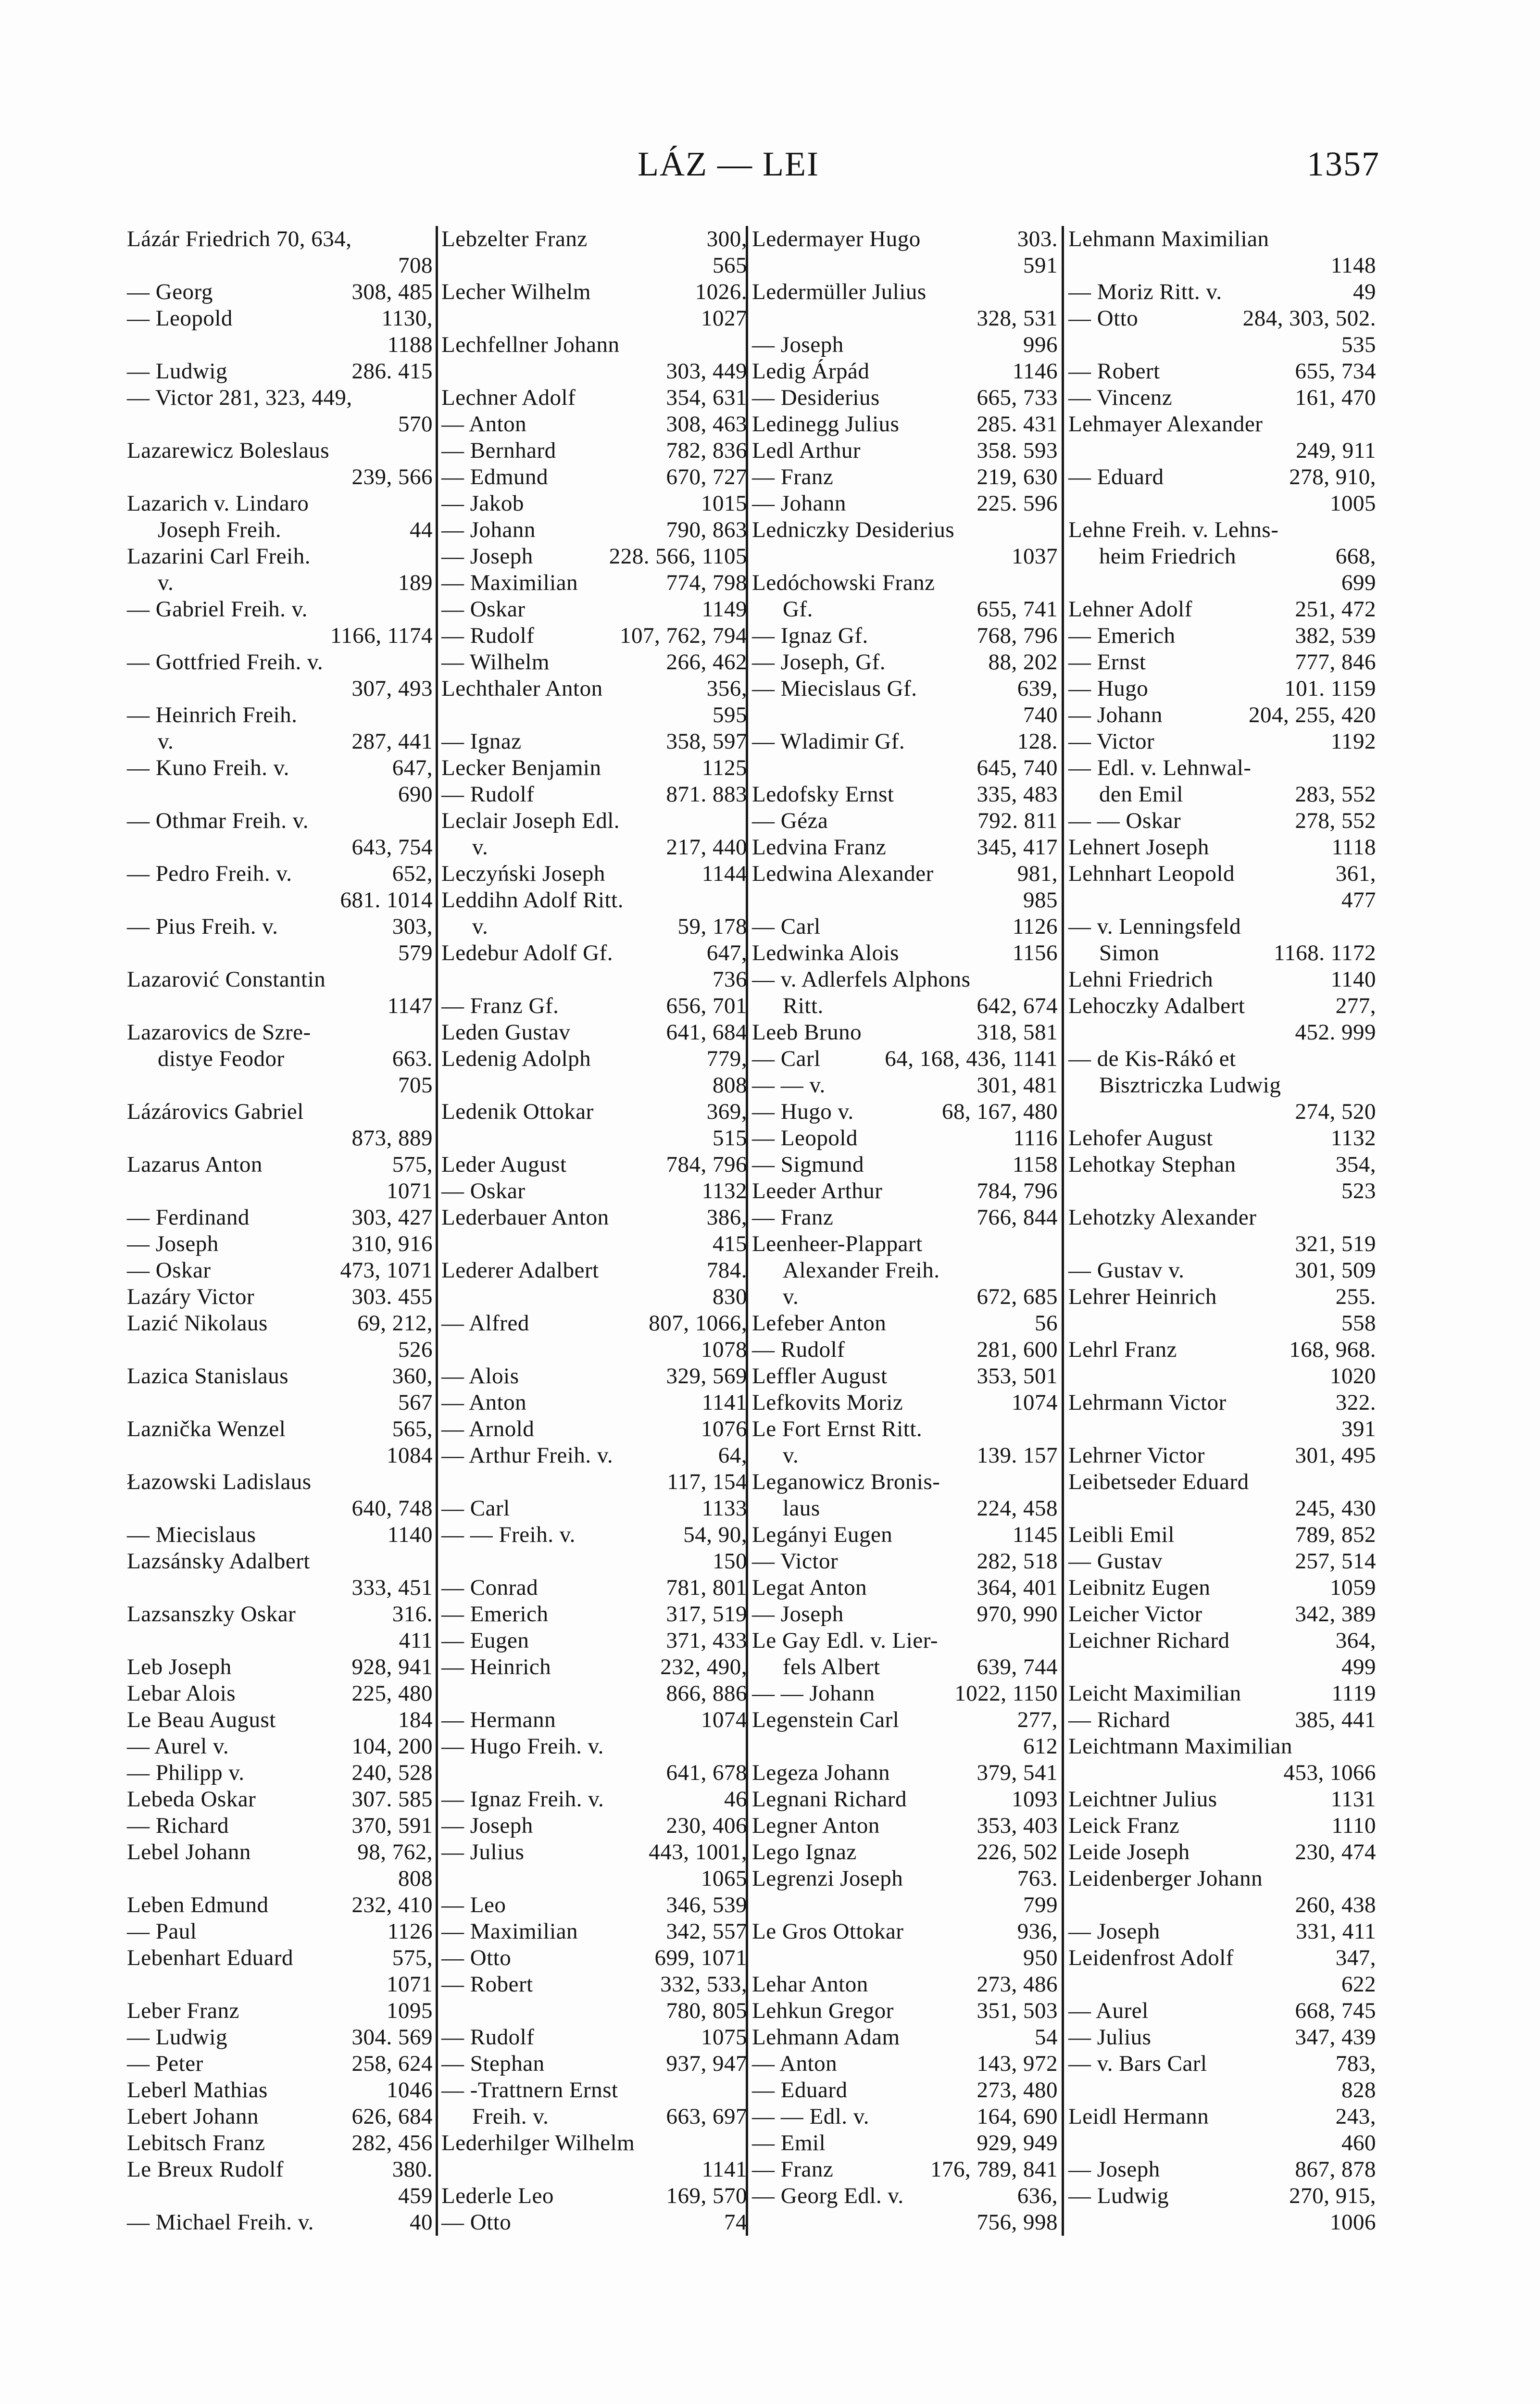 The image size is (1540, 2404). I want to click on entry-name: — Edl. v. Lehnwal-, so click(1160, 767).